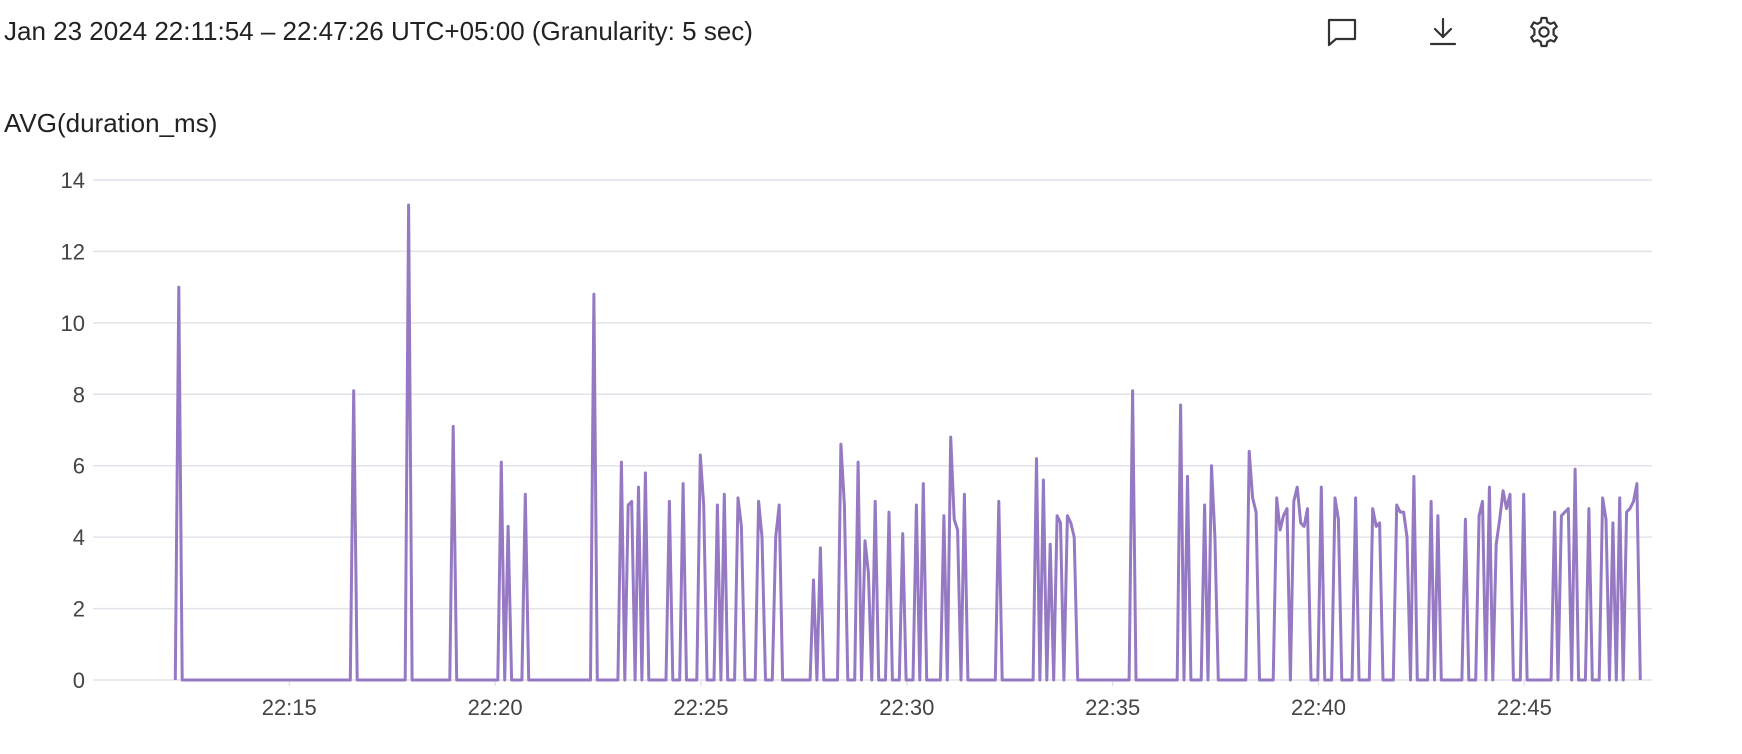  What do you see at coordinates (1318, 707) in the screenshot?
I see `x-tick-label: 22:40` at bounding box center [1318, 707].